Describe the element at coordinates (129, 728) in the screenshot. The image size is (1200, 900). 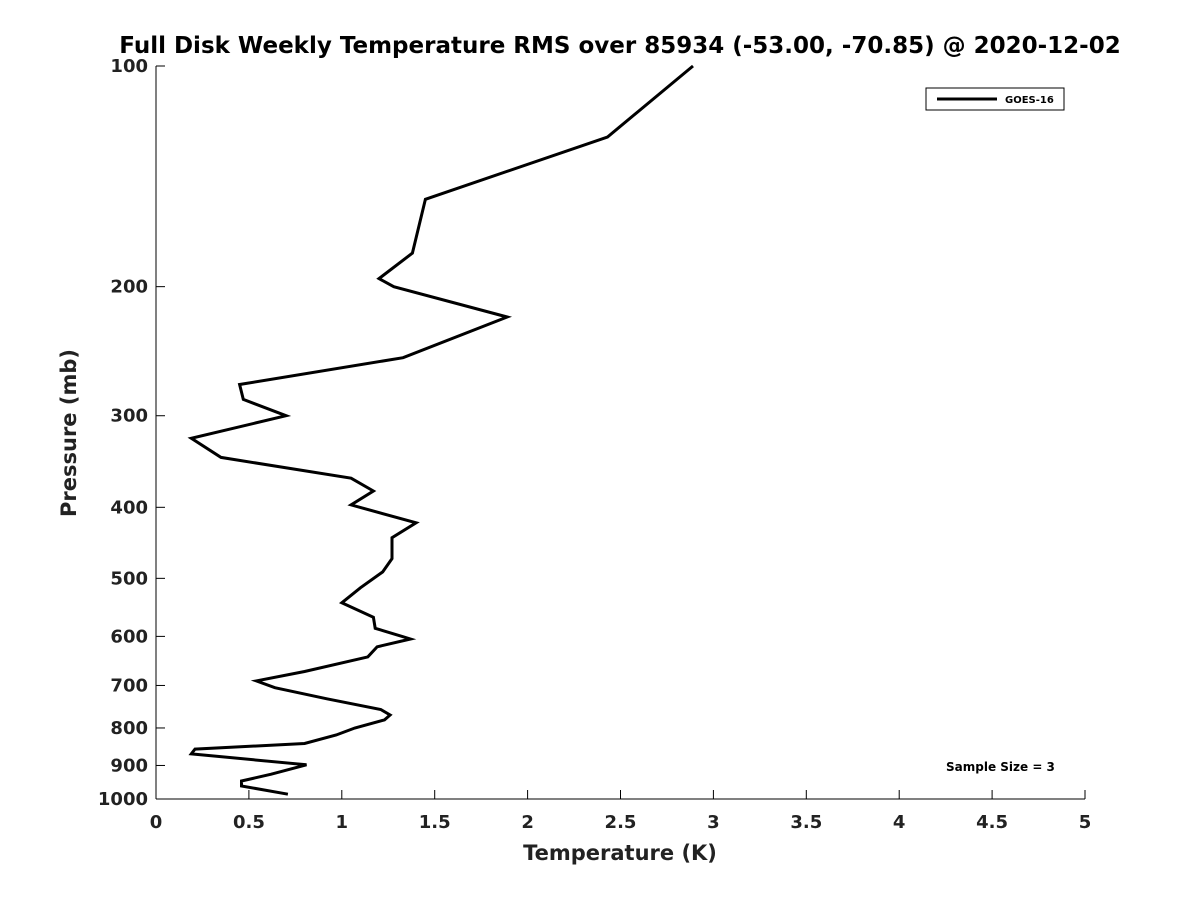
I see `y-tick-label: 800` at that location.